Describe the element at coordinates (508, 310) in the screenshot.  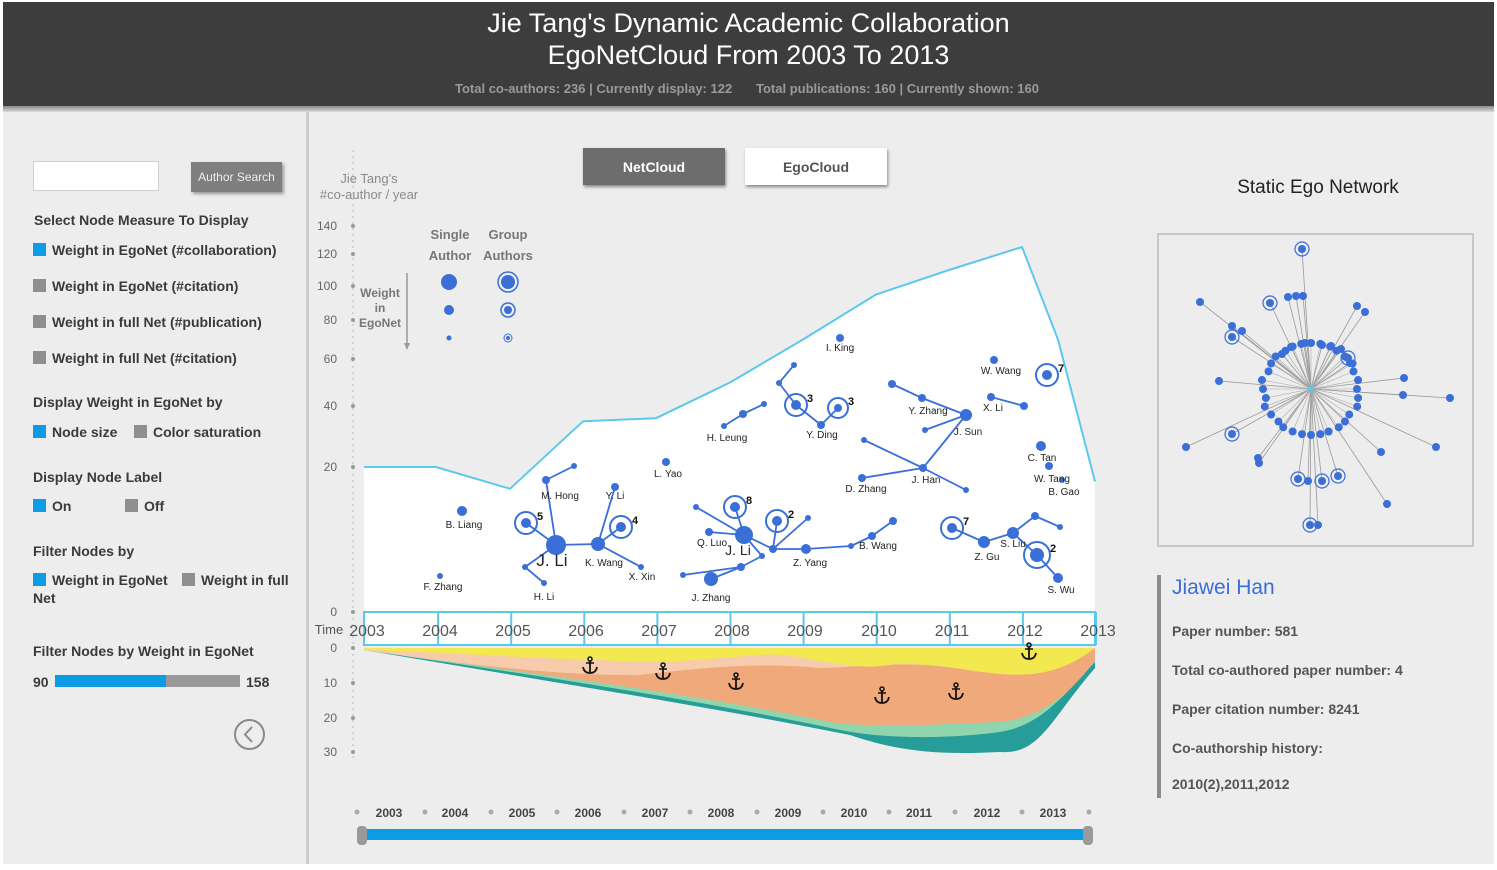
I see `legend-group-medium-ring` at that location.